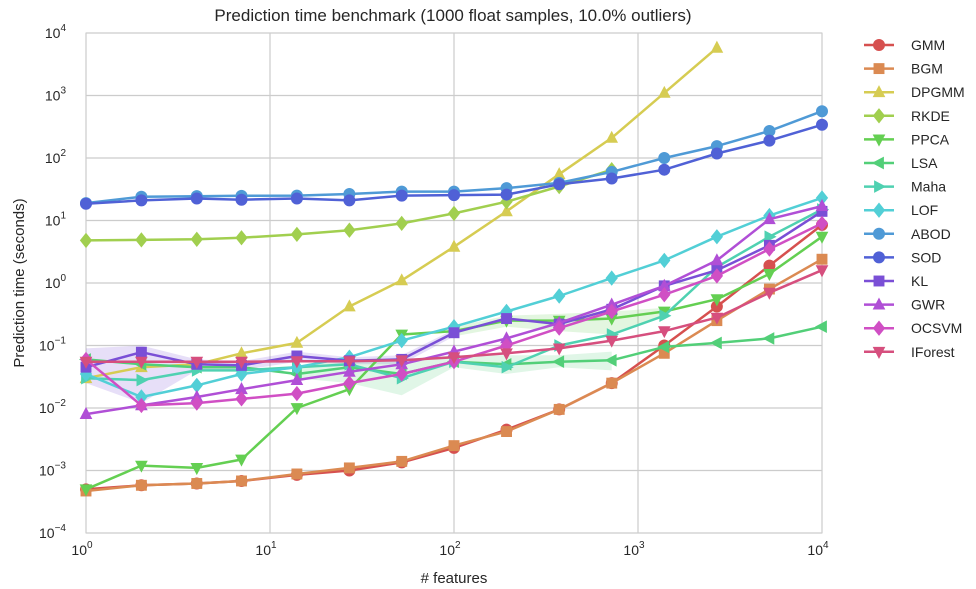 This screenshot has width=976, height=589. What do you see at coordinates (56, 220) in the screenshot?
I see `y-tick-label: 10¹` at bounding box center [56, 220].